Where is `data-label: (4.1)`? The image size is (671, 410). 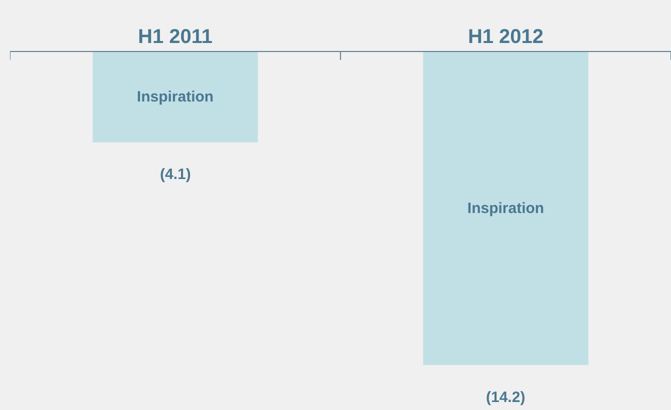 data-label: (4.1) is located at coordinates (175, 174).